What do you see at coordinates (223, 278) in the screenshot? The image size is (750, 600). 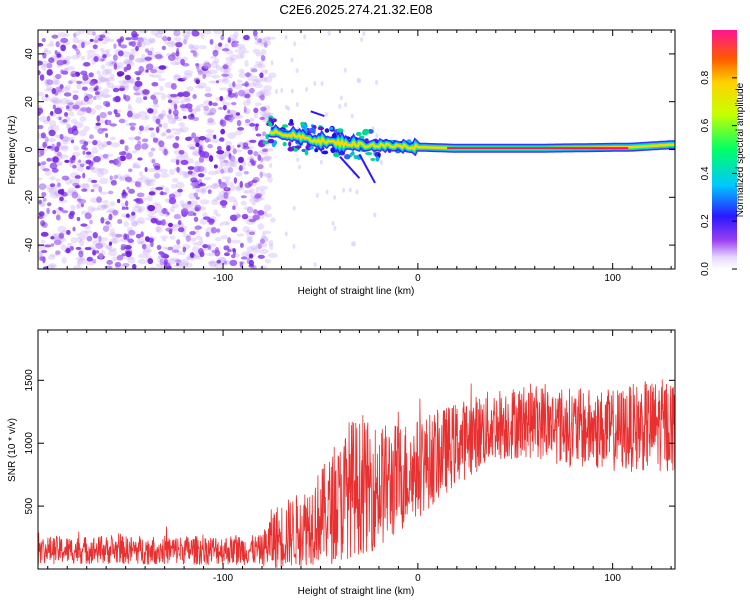 I see `x-tick-label: -100` at bounding box center [223, 278].